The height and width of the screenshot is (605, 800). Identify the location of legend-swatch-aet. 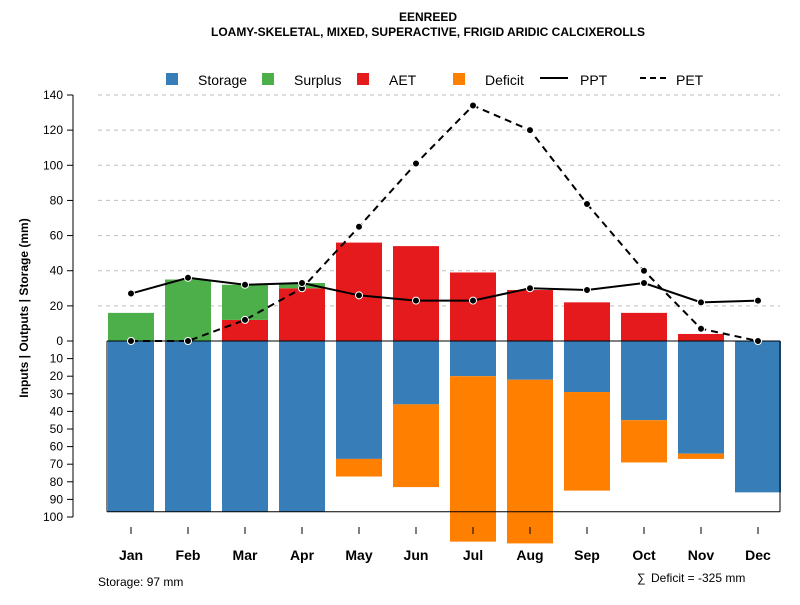
(363, 79).